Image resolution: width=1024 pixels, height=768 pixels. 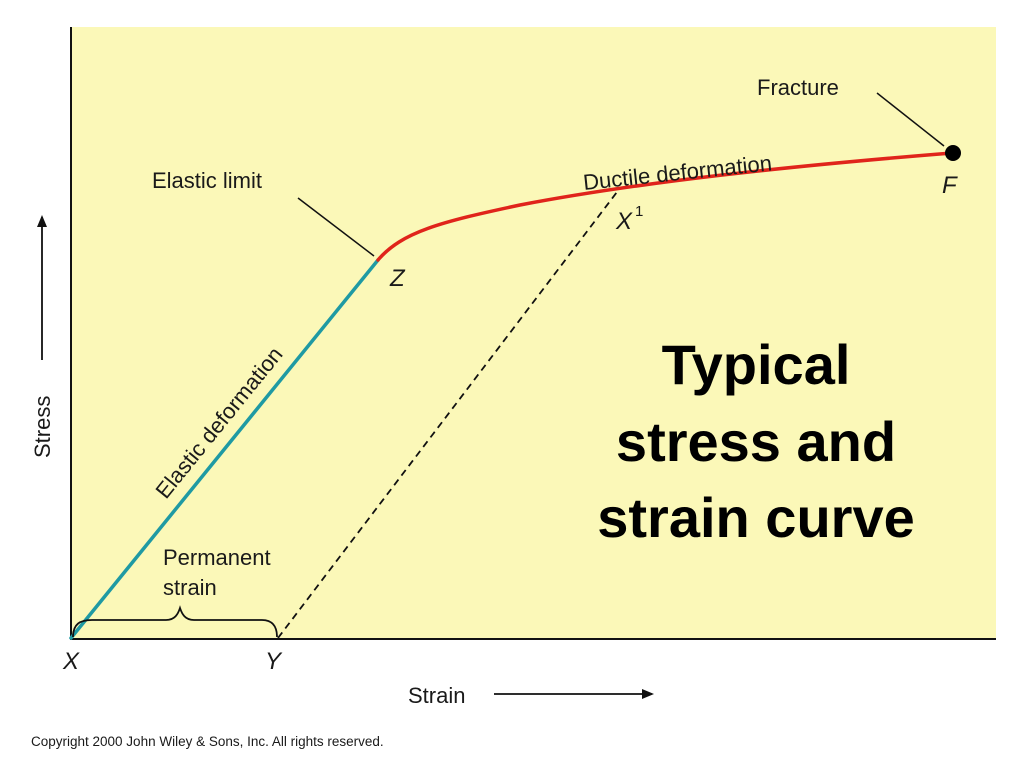 What do you see at coordinates (798, 87) in the screenshot?
I see `fracture-label: Fracture` at bounding box center [798, 87].